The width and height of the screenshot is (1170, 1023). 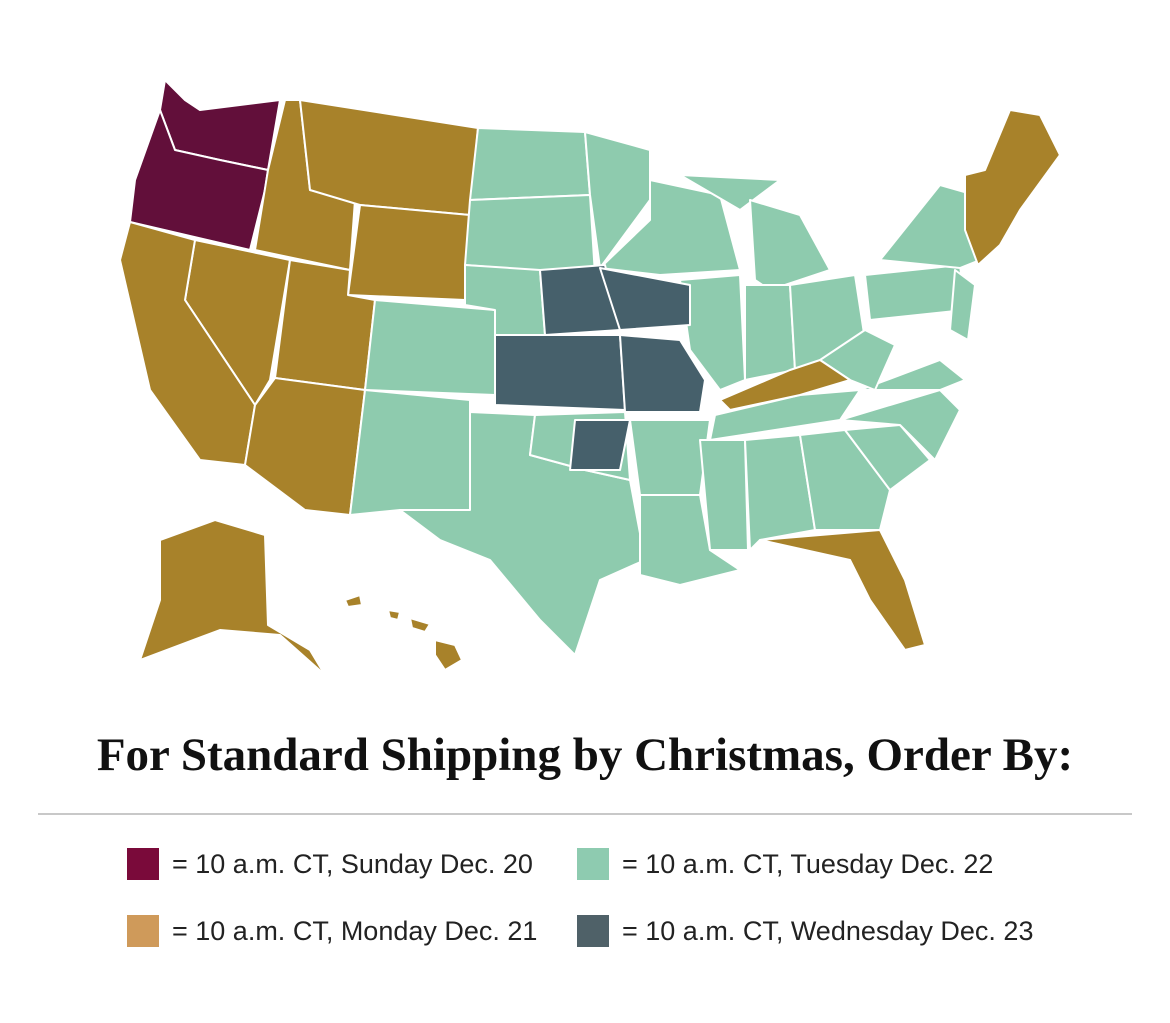 What do you see at coordinates (352, 863) in the screenshot?
I see `legend-label: = 10 a.m. CT, Sunday Dec. 20` at bounding box center [352, 863].